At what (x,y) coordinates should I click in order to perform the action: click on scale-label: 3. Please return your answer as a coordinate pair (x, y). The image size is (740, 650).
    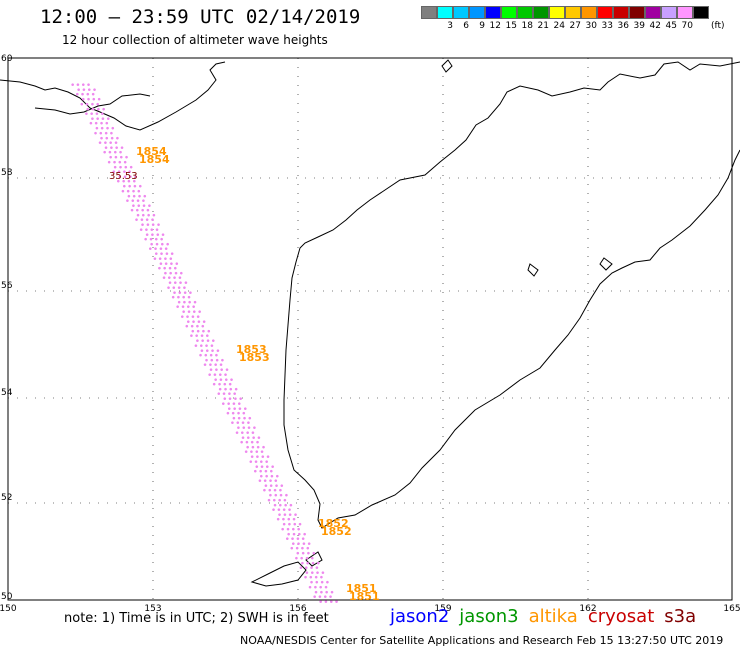
    Looking at the image, I should click on (450, 26).